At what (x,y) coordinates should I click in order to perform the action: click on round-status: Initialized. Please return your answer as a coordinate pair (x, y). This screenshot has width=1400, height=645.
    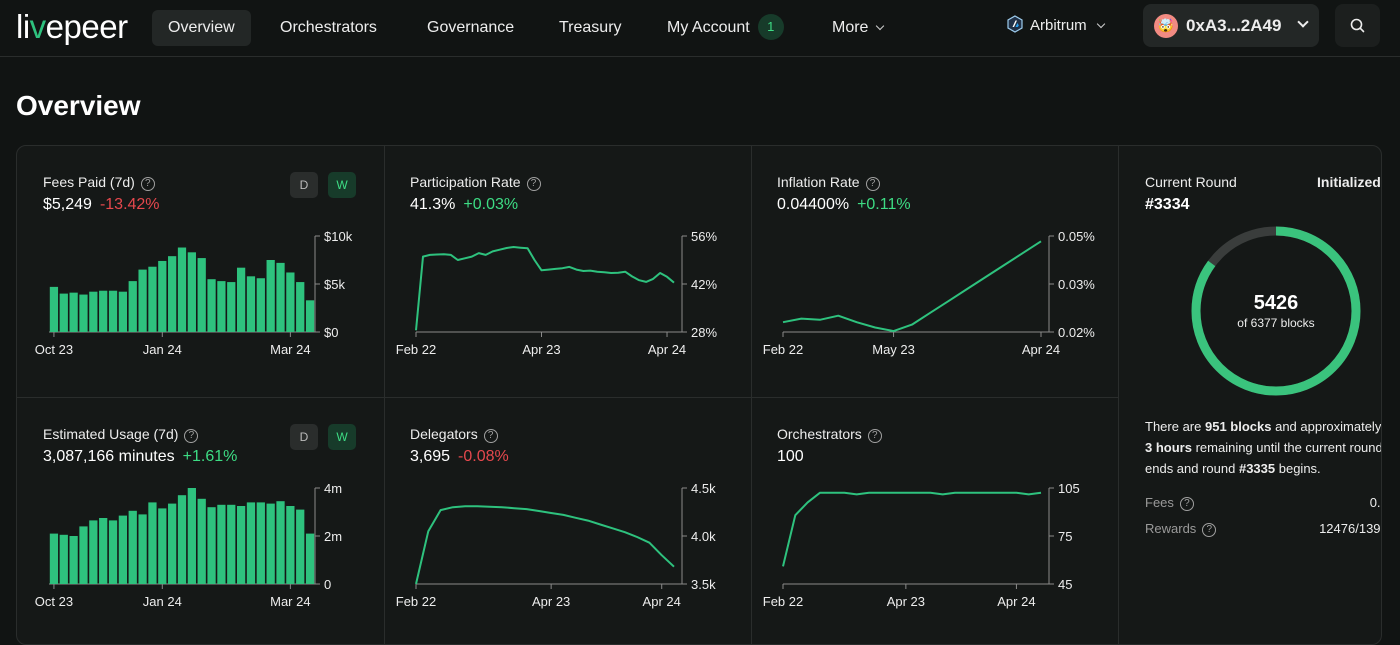
    Looking at the image, I should click on (1349, 182).